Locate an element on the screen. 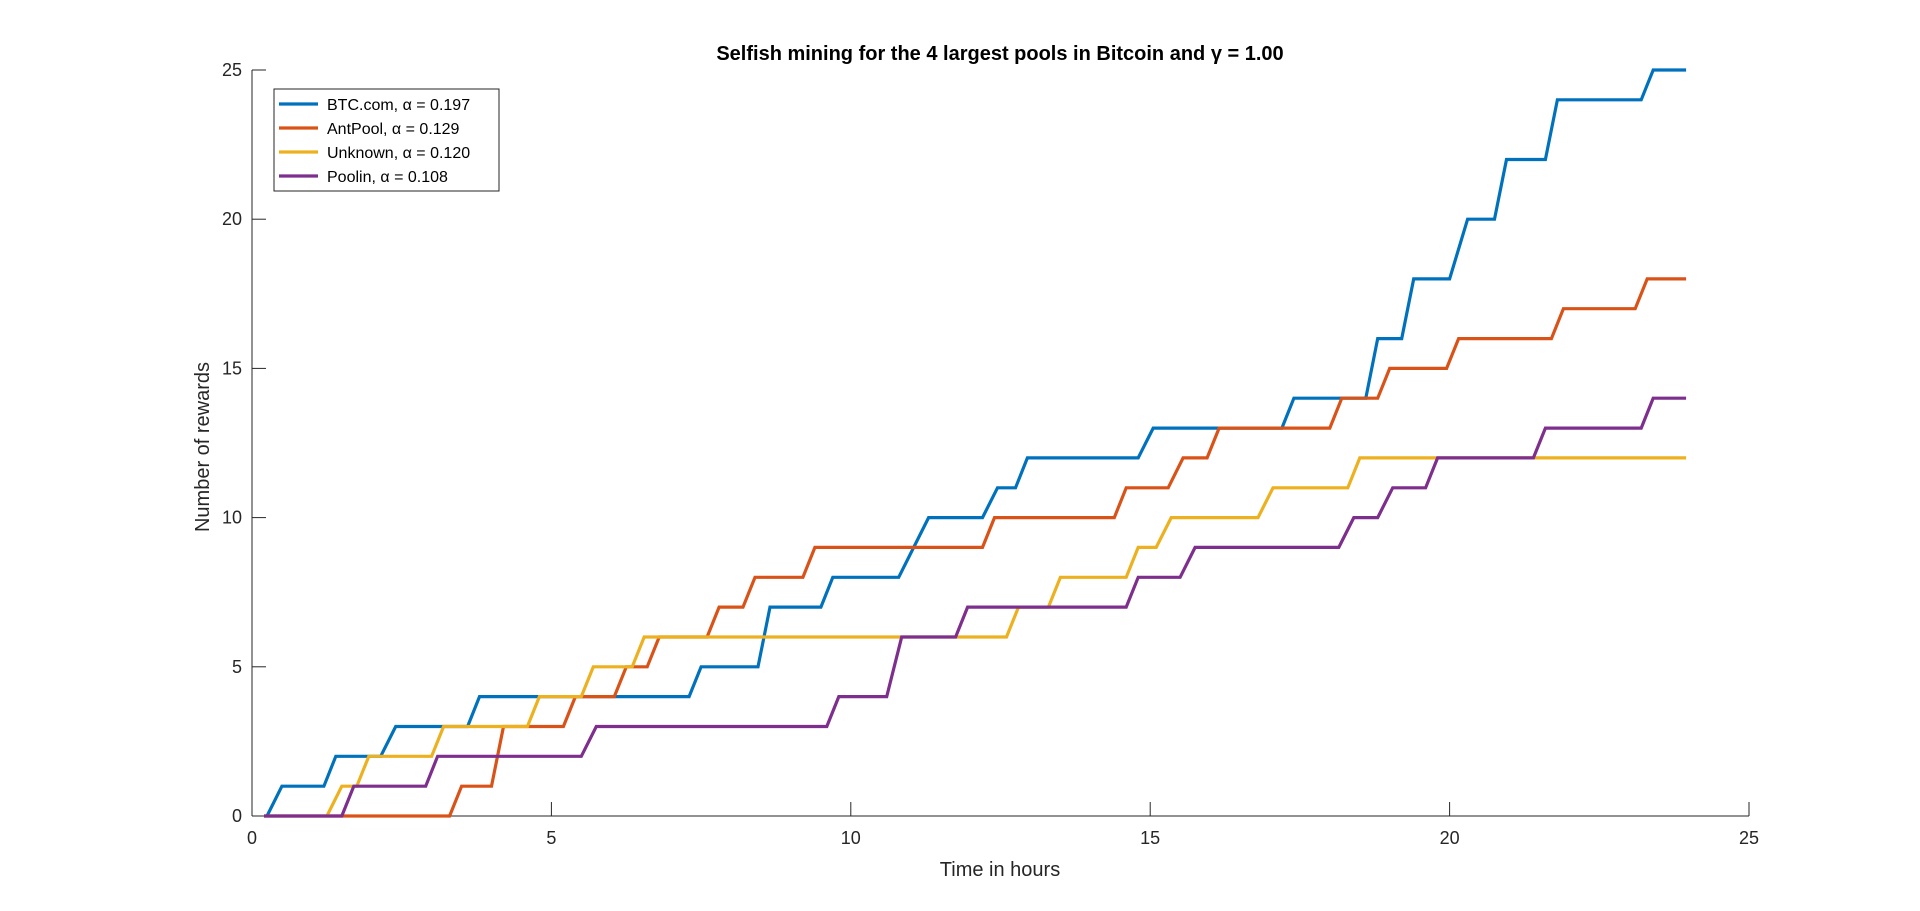  legend-entry-label: Unknown, α = 0.120 is located at coordinates (398, 153).